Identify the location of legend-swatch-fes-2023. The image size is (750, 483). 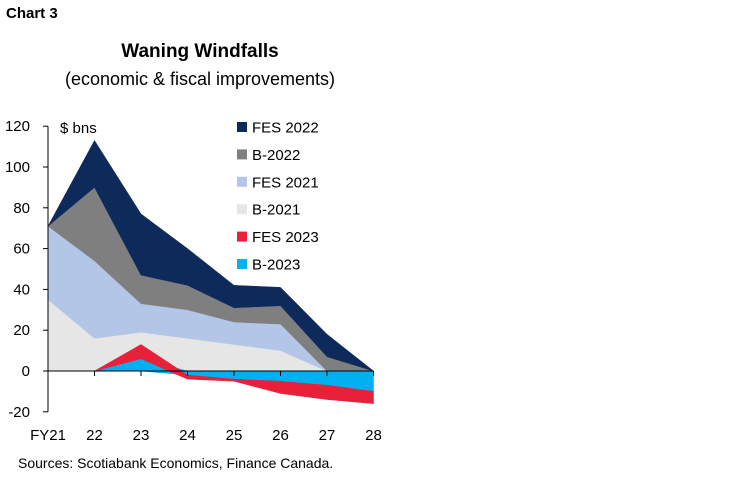
(242, 236).